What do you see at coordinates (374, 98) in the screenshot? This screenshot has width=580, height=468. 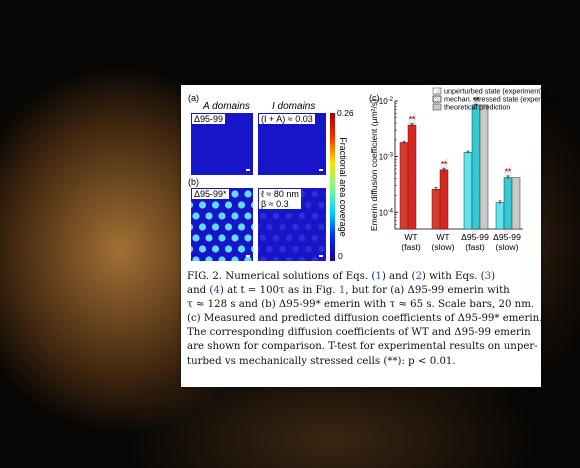 I see `panel-c-label: (c)` at bounding box center [374, 98].